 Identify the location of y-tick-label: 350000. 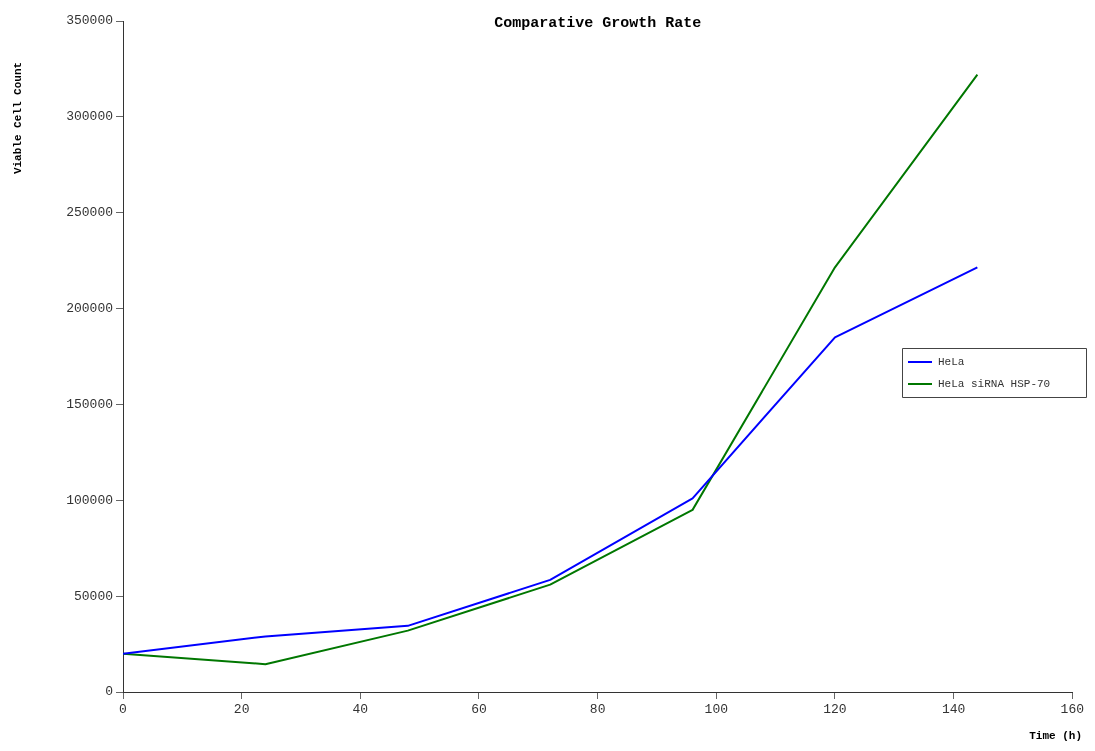
(89, 21).